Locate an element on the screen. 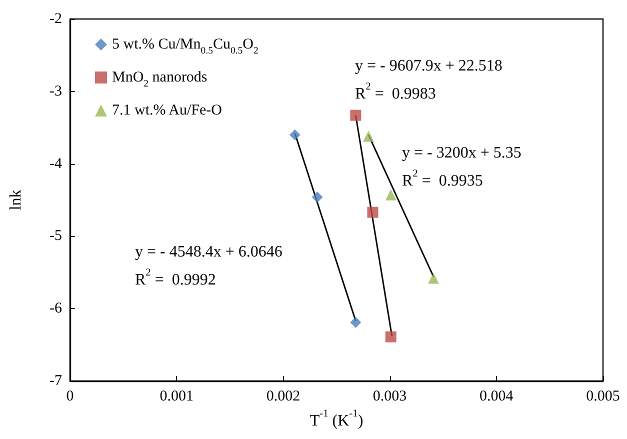  y-tick-label: -5 is located at coordinates (56, 236).